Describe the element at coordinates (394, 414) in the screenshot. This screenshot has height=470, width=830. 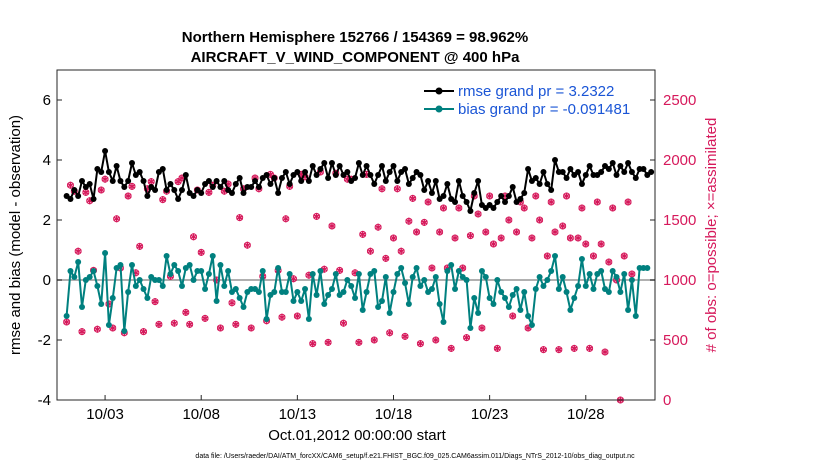
I see `x-tick-label: 10/18` at that location.